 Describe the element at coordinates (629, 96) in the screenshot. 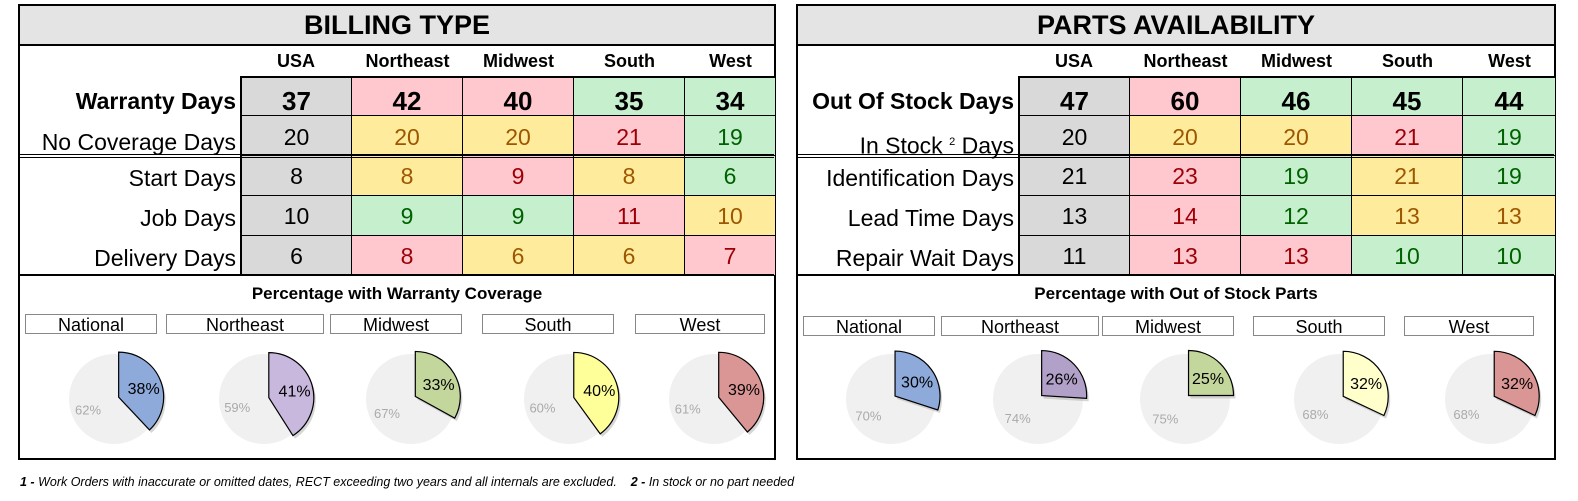

I see `value-cell: 35` at that location.